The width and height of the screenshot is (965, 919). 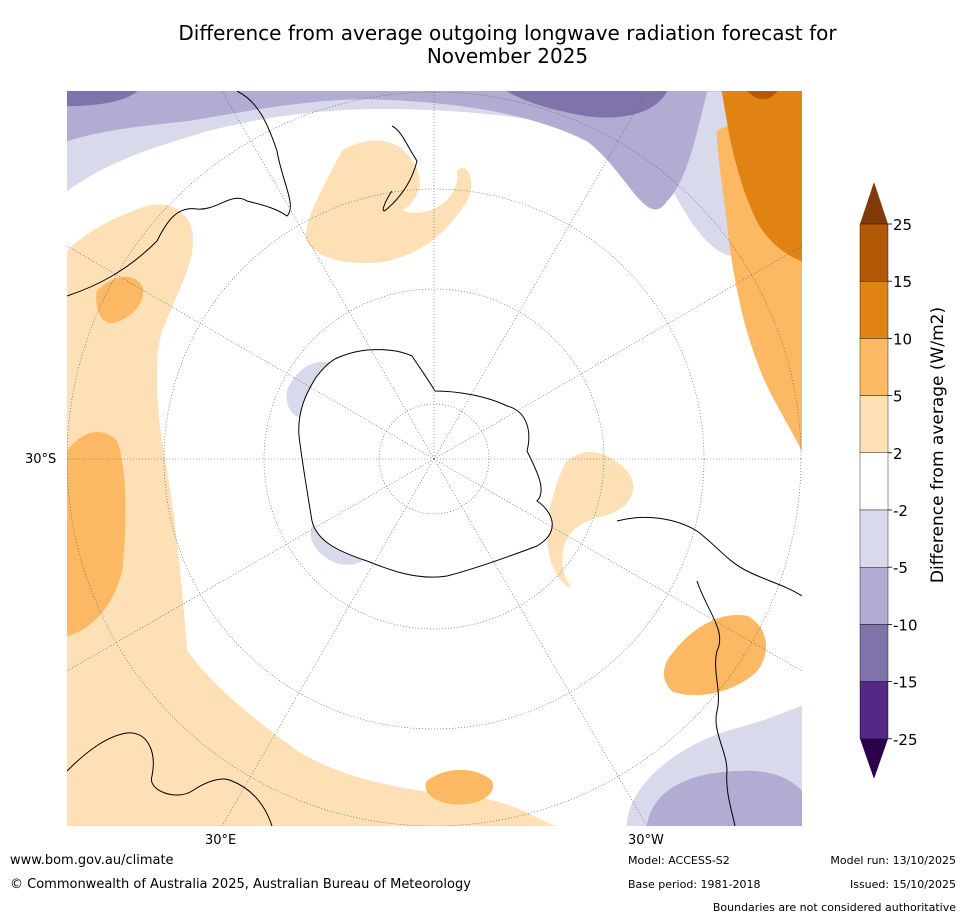 I want to click on lon-label-30e: 30°E, so click(x=221, y=840).